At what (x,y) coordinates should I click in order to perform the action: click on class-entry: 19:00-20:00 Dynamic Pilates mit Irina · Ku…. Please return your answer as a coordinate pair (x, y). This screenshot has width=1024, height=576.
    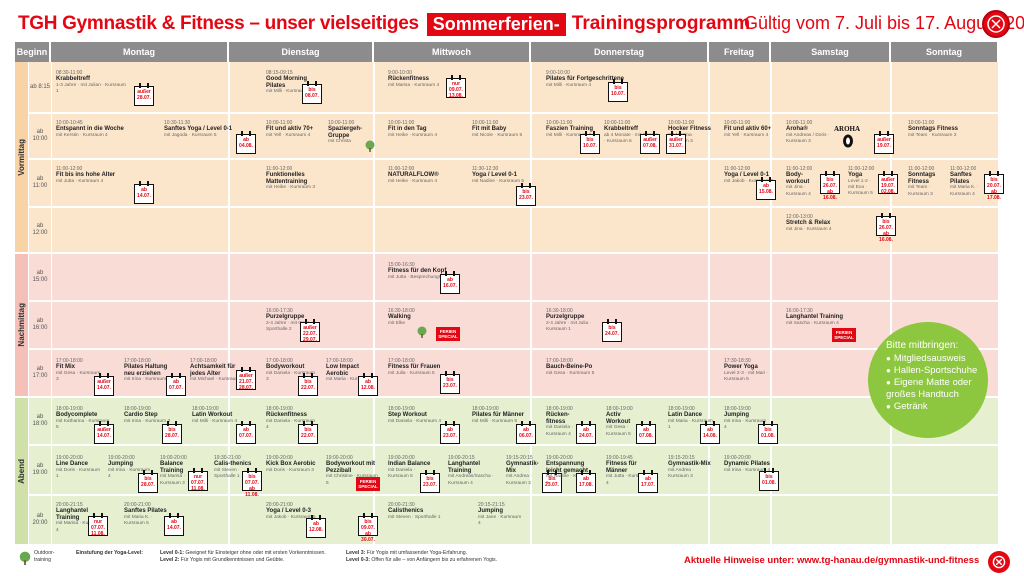
    Looking at the image, I should click on (751, 464).